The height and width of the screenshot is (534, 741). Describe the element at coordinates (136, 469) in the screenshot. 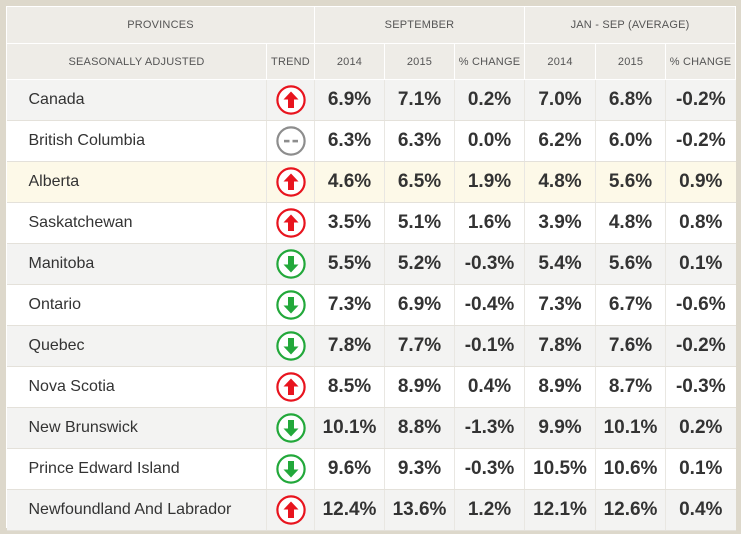

I see `province-name: Prince Edward Island` at that location.